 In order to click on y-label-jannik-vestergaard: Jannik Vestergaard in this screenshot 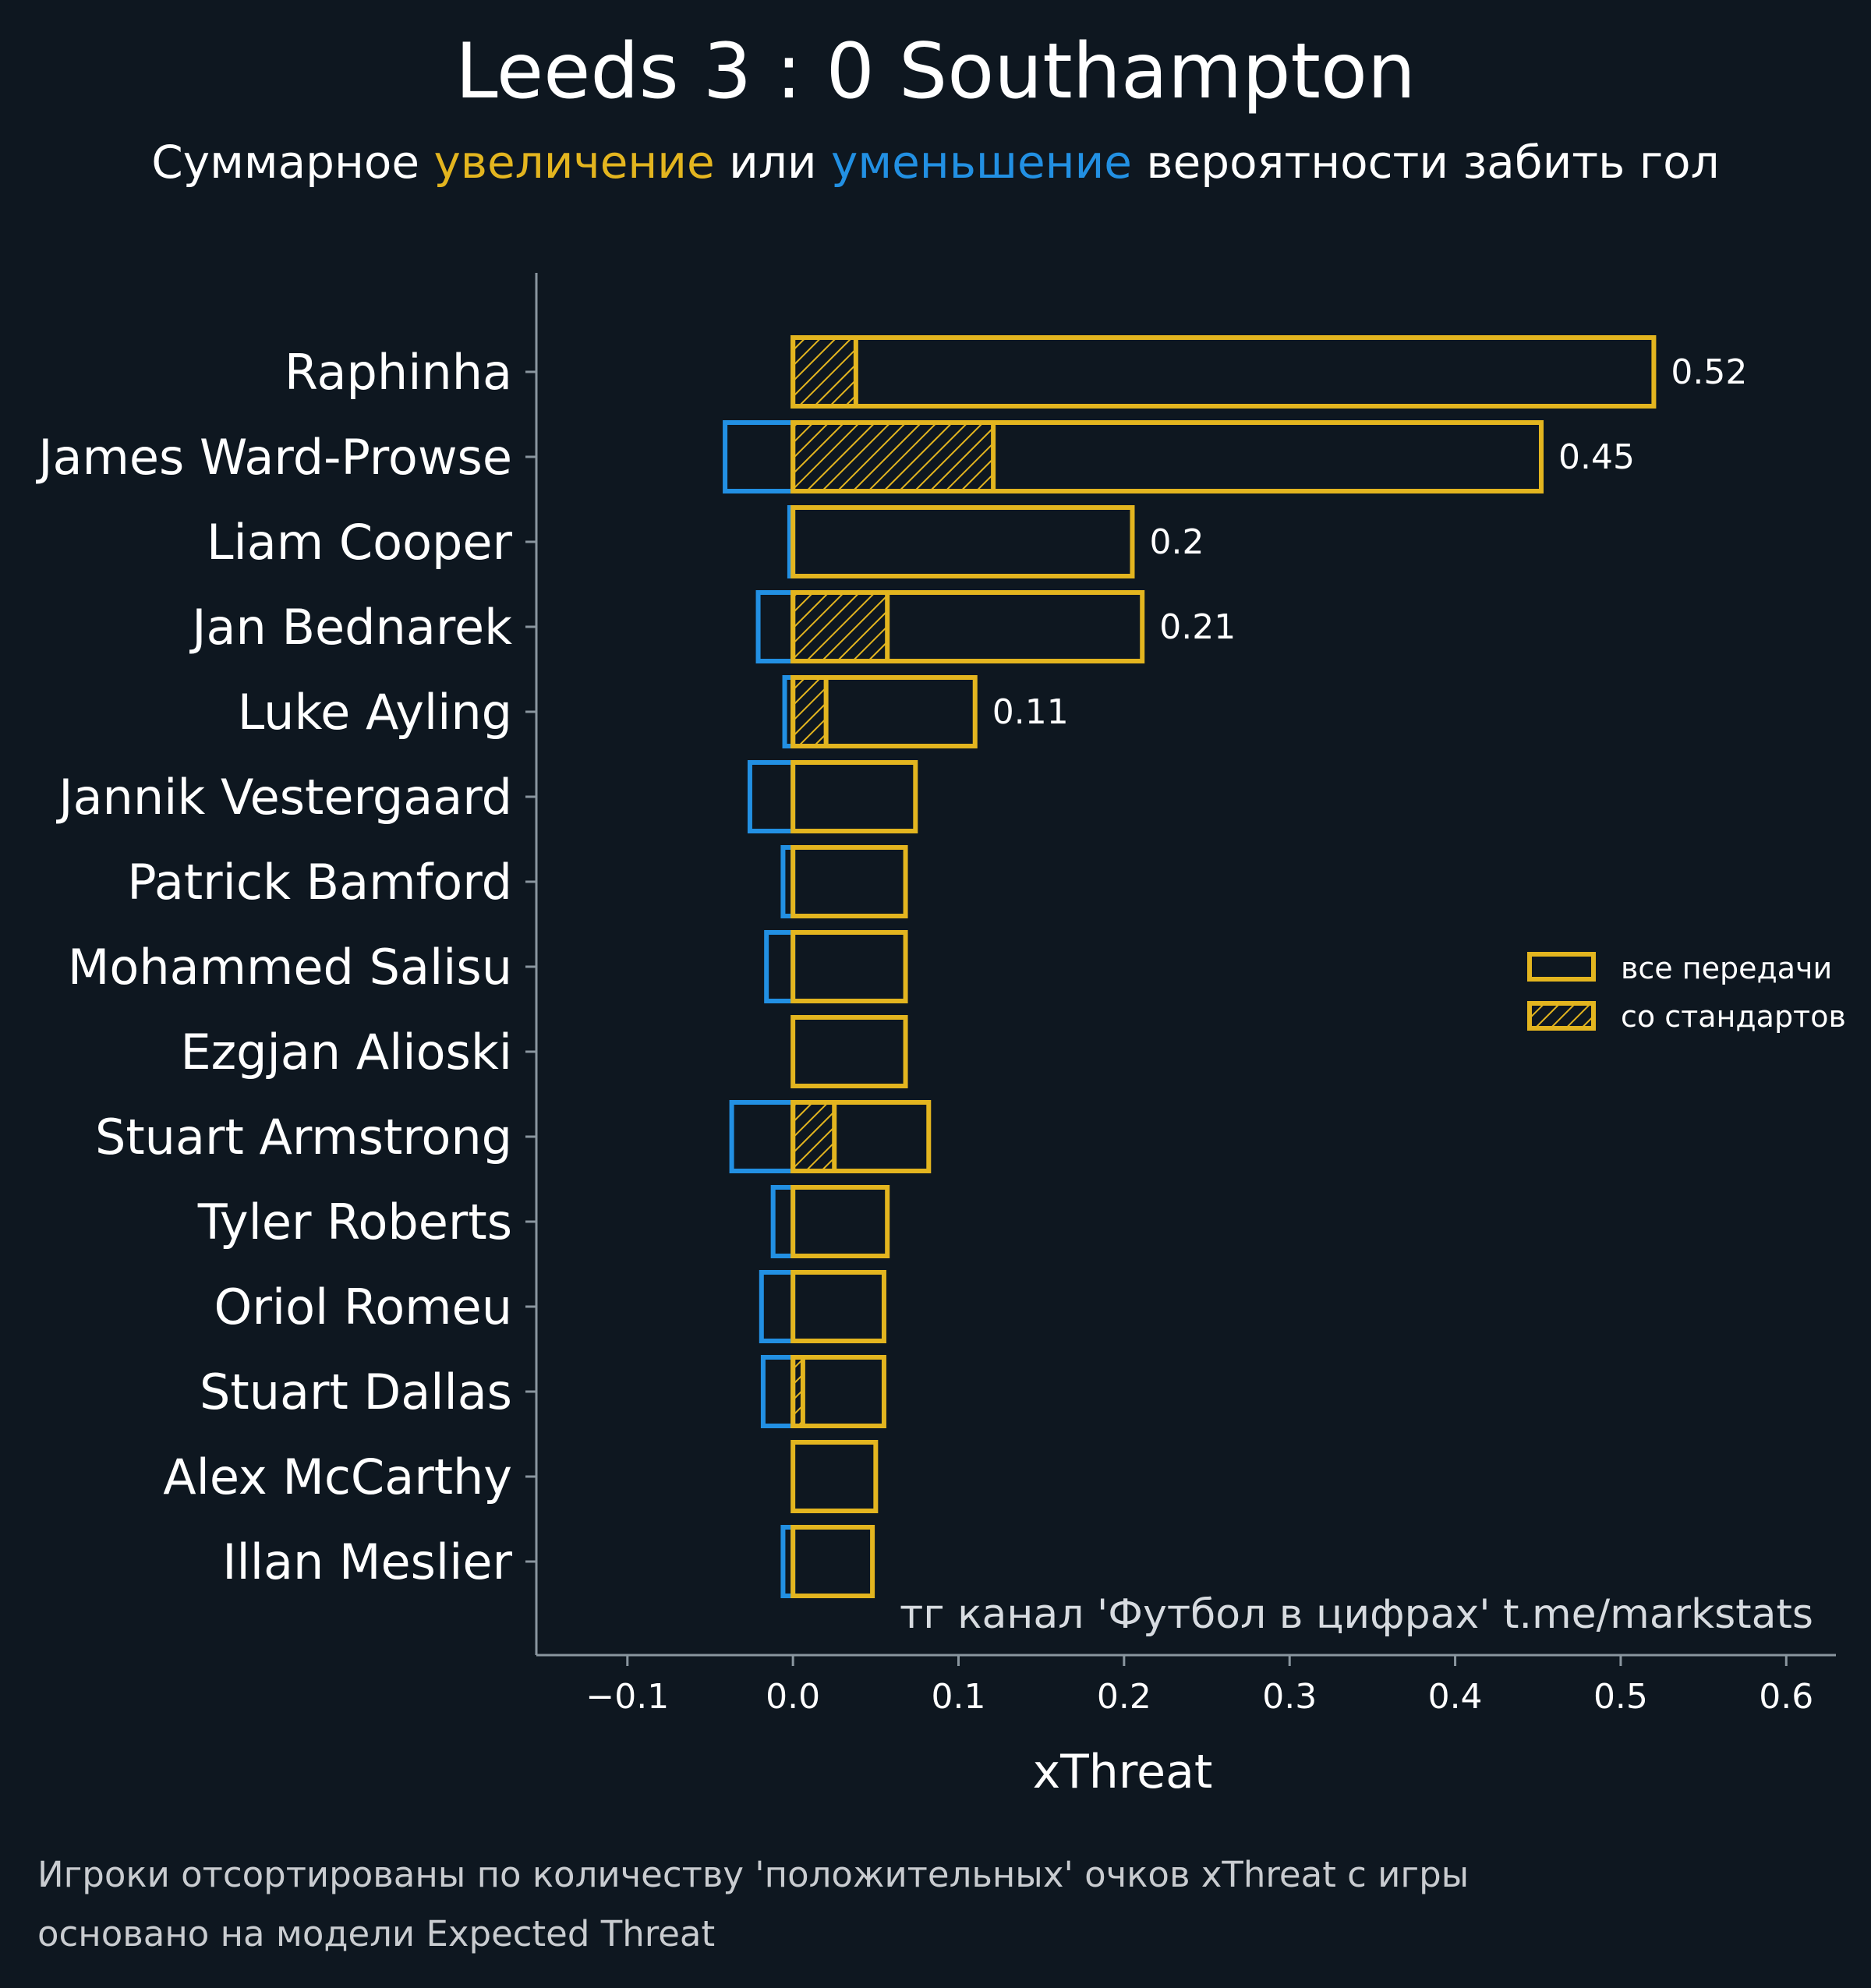, I will do `click(283, 797)`.